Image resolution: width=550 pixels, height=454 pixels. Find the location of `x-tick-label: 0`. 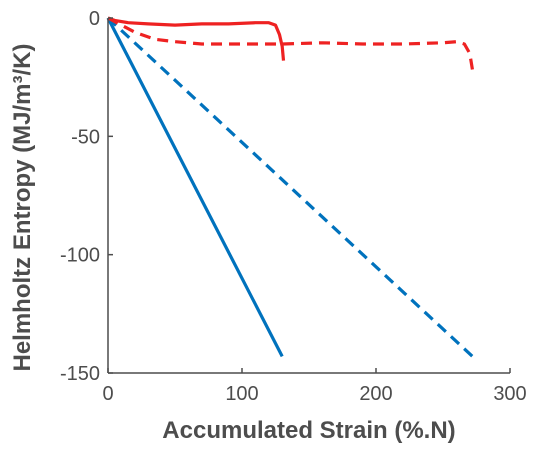

x-tick-label: 0 is located at coordinates (107, 394).